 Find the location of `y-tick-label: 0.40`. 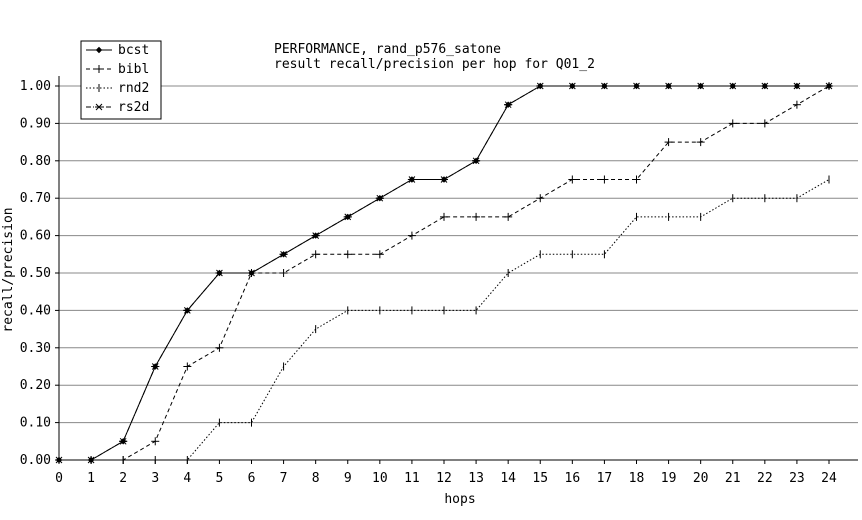

y-tick-label: 0.40 is located at coordinates (35, 310).